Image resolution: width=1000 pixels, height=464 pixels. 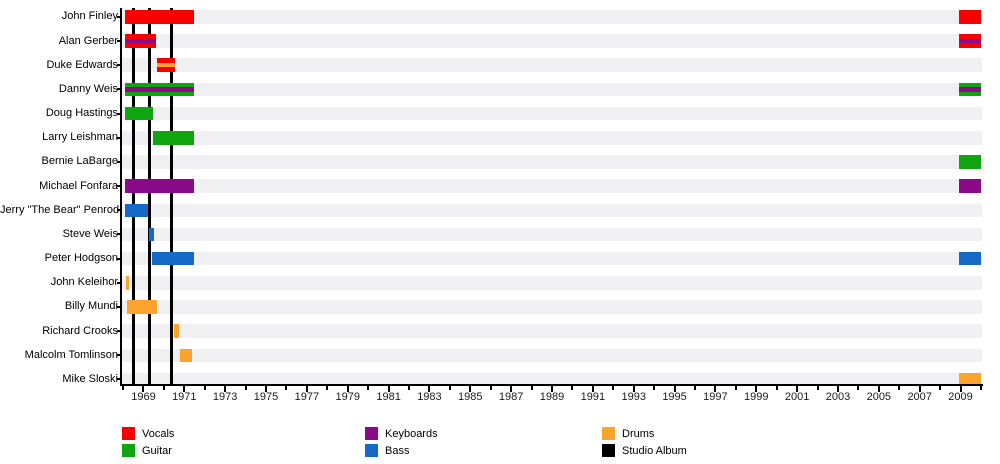 What do you see at coordinates (654, 451) in the screenshot?
I see `legend-label: Studio Album` at bounding box center [654, 451].